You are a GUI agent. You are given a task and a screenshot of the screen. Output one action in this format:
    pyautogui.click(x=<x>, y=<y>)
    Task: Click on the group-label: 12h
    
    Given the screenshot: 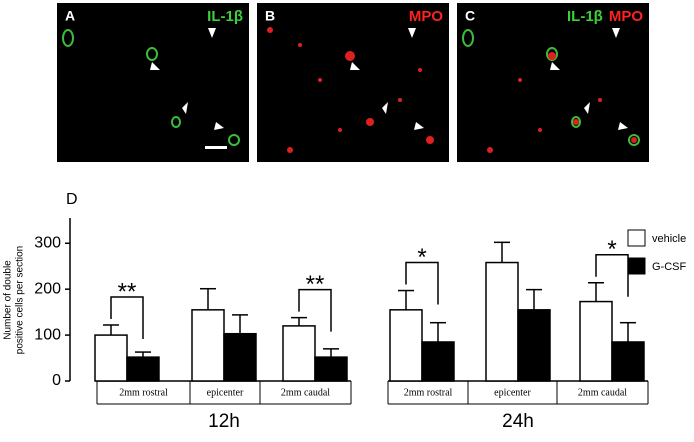 What is the action you would take?
    pyautogui.click(x=224, y=421)
    